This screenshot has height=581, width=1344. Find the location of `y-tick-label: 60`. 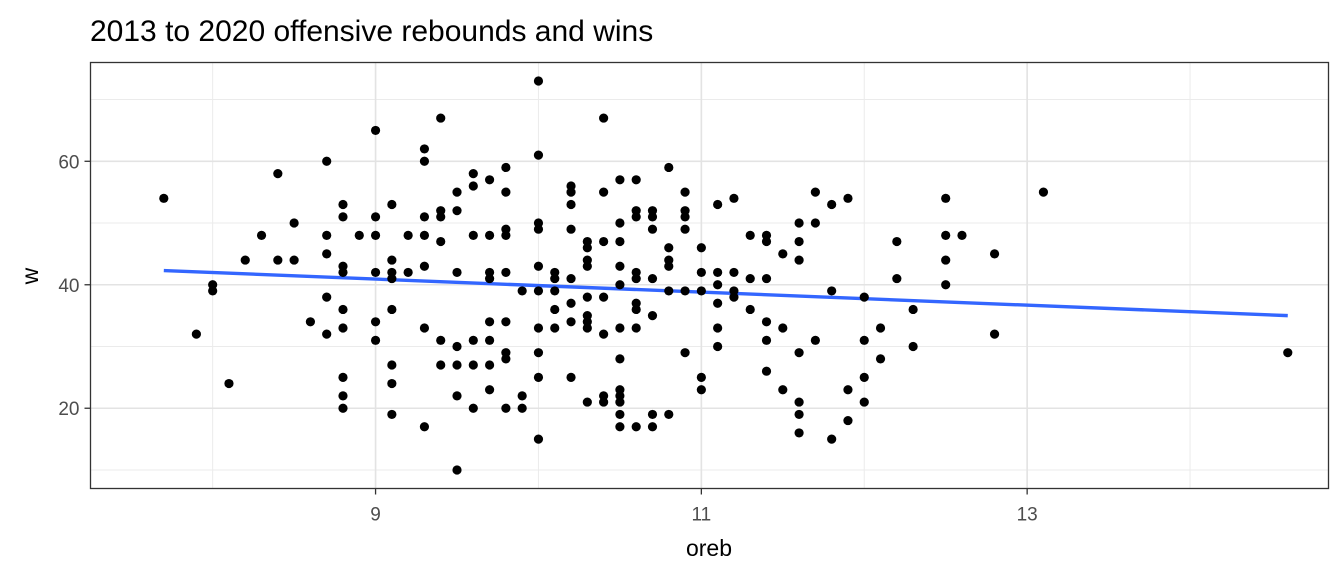

y-tick-label: 60 is located at coordinates (68, 162).